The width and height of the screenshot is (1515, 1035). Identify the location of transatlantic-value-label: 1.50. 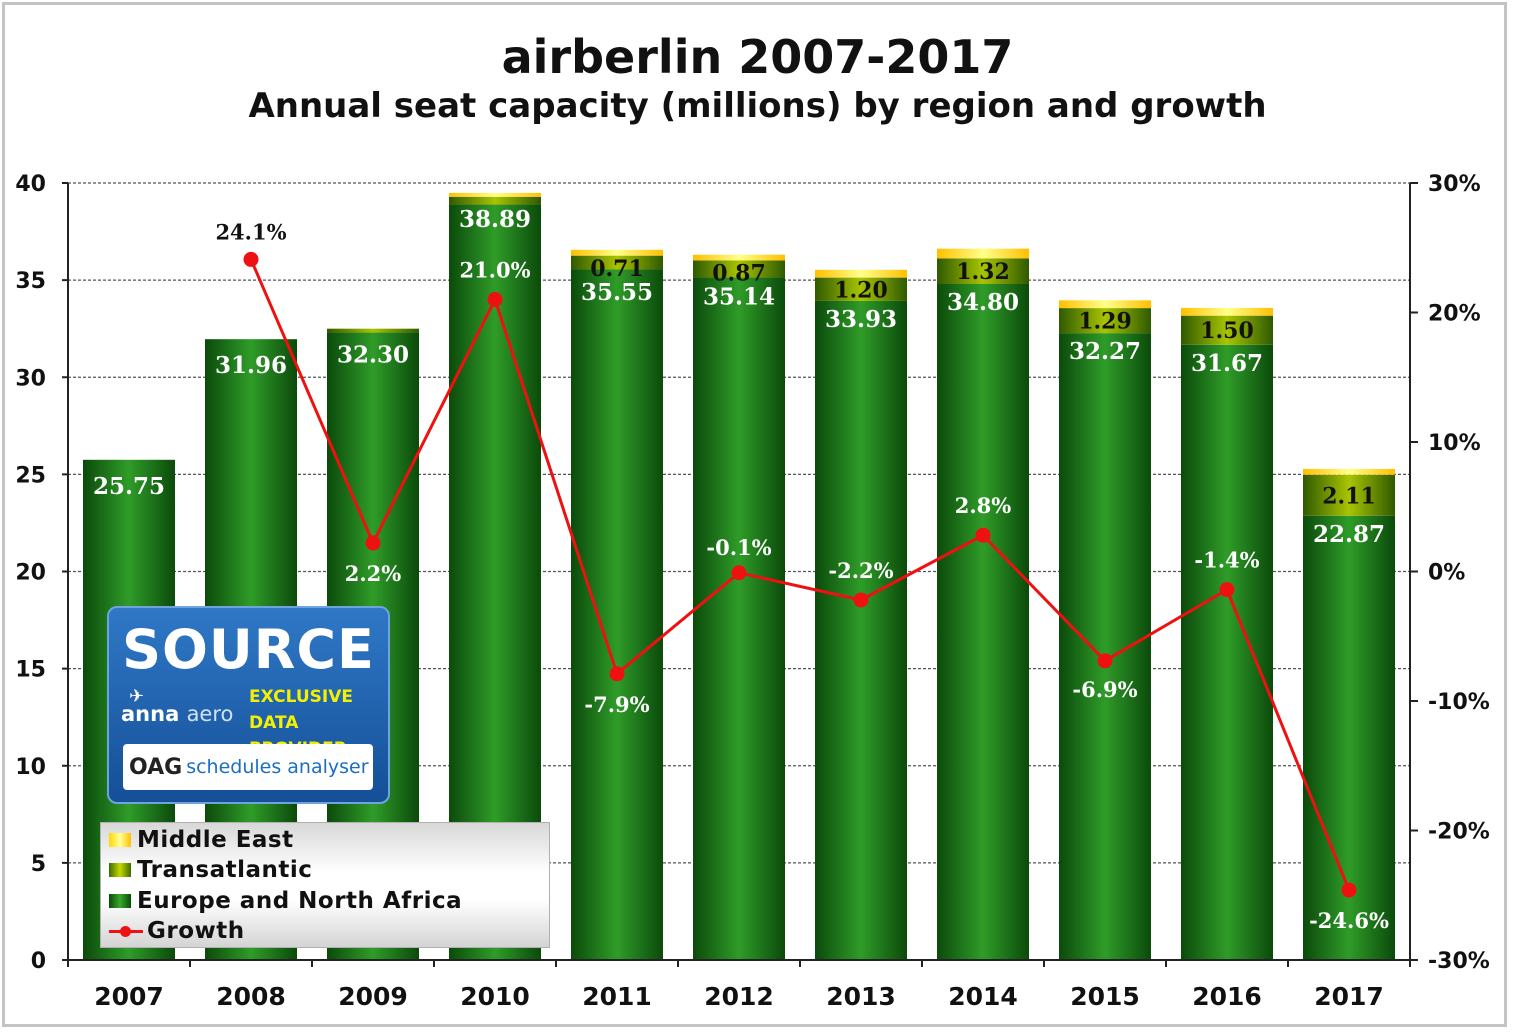
(1227, 331).